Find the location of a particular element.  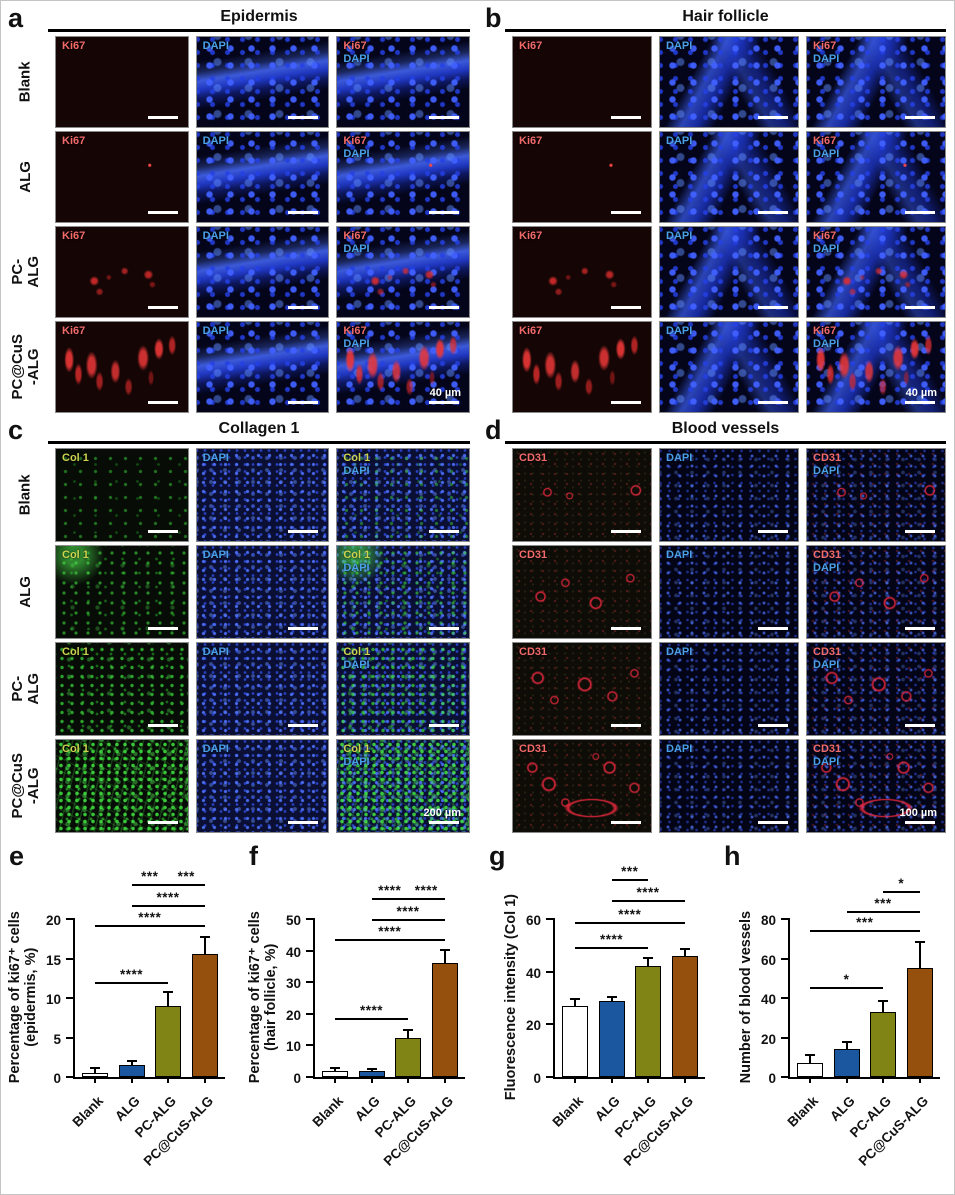

y-tick is located at coordinates (785, 1037).